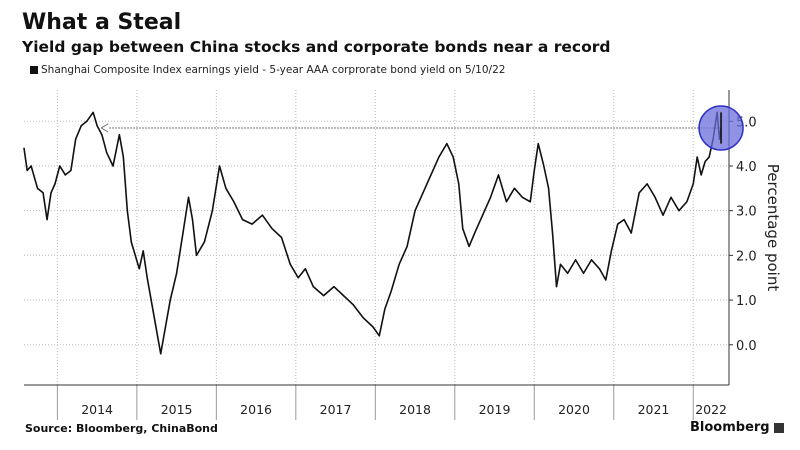  I want to click on x-tick-label: 2018, so click(415, 409).